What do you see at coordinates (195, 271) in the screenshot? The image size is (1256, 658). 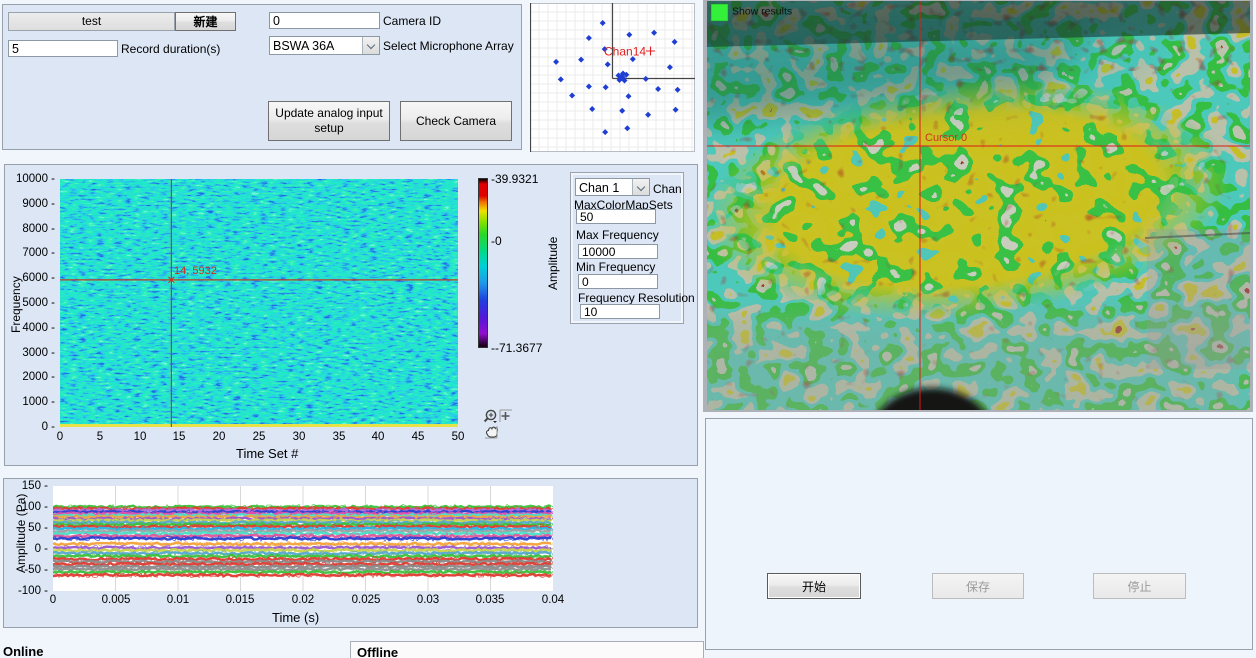 I see `svg-text: 14, 5932` at bounding box center [195, 271].